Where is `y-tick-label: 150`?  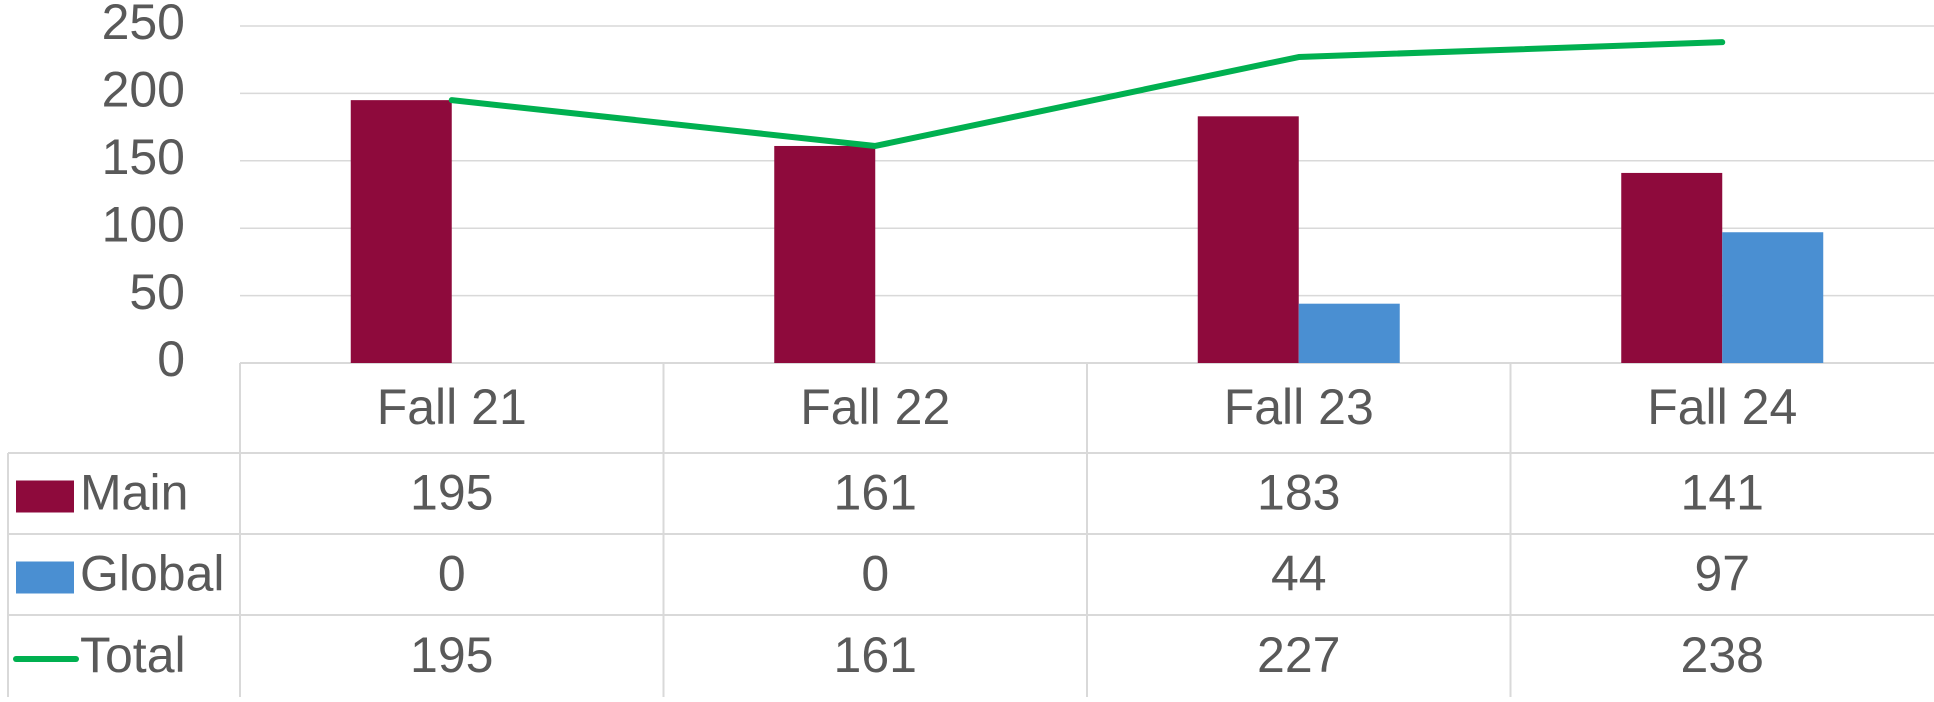
y-tick-label: 150 is located at coordinates (143, 157).